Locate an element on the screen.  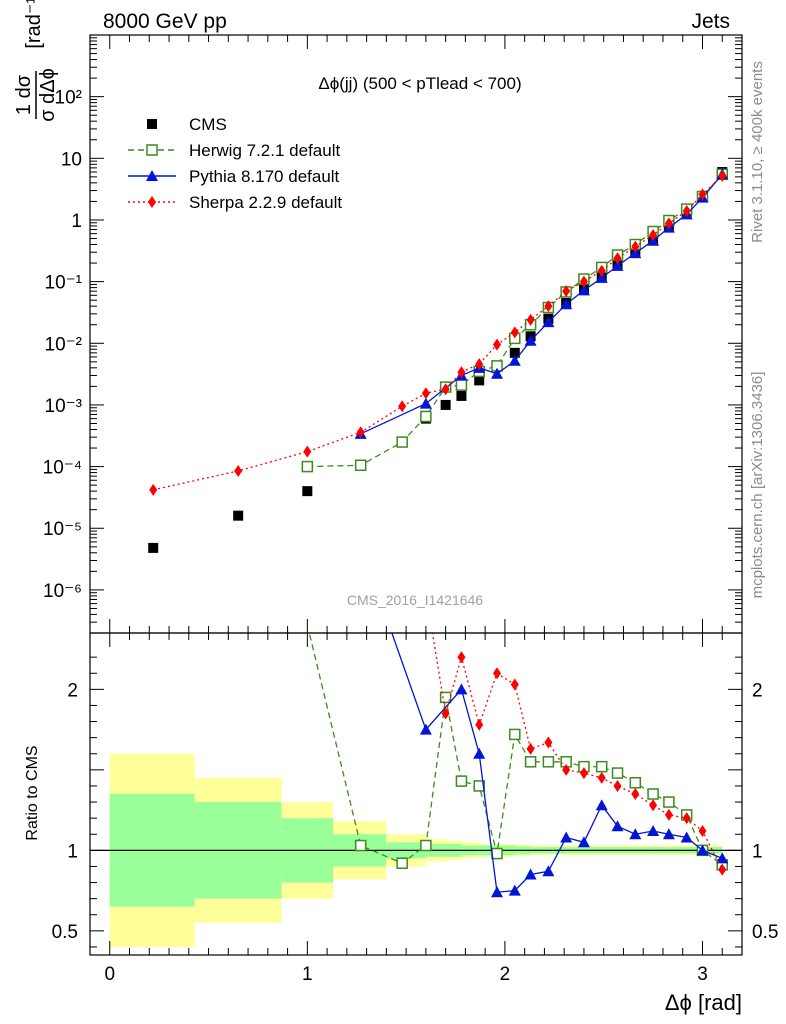
main-y-tick-label: 10⁻⁶ is located at coordinates (62, 591).